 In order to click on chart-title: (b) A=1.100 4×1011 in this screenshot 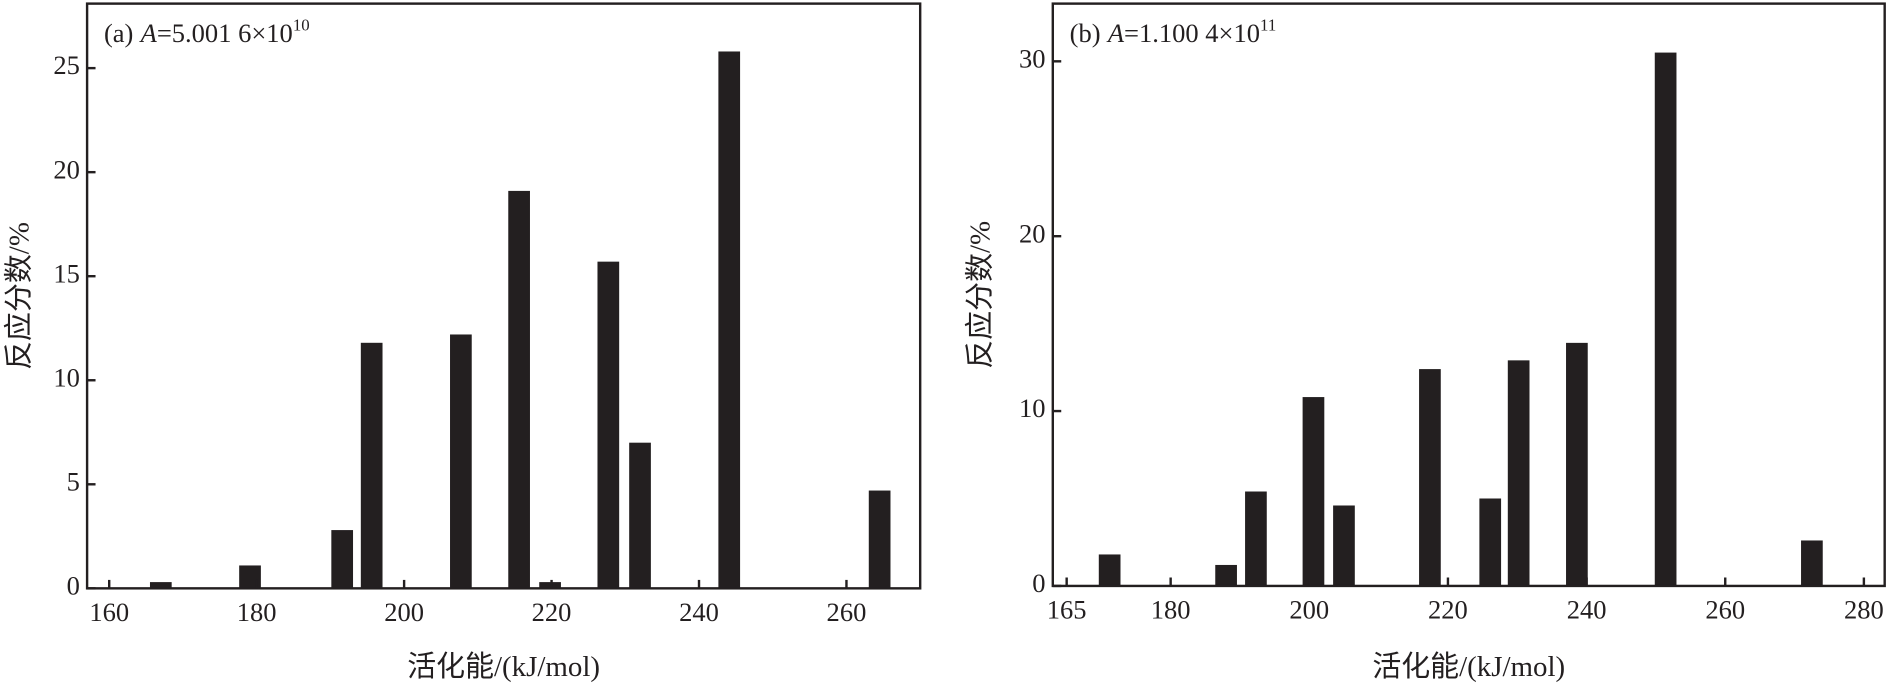, I will do `click(1173, 31)`.